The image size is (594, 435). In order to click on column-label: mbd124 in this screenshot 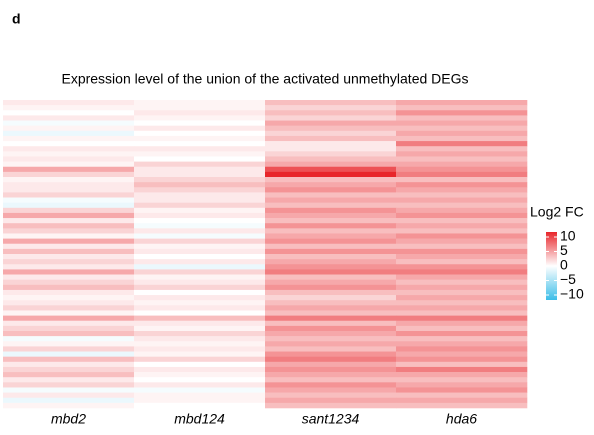, I will do `click(199, 419)`.